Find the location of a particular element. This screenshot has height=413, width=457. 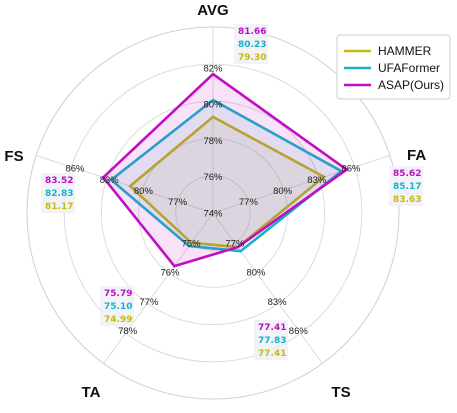

axis-title-fs: FS is located at coordinates (13, 156).